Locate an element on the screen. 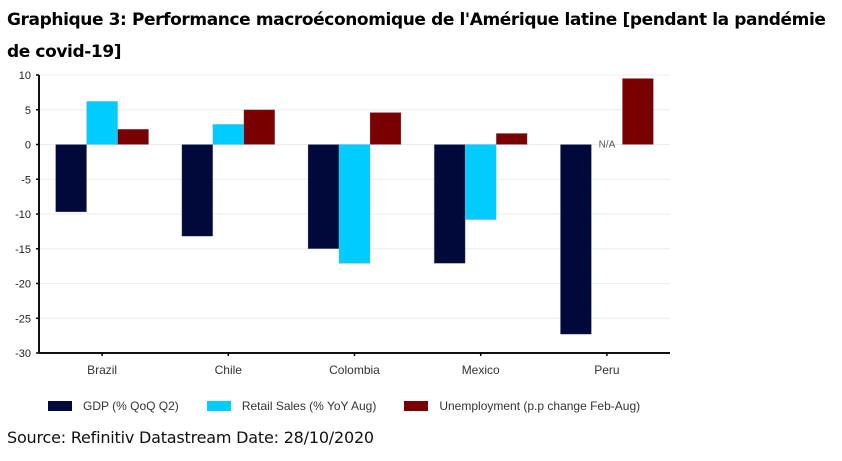 This screenshot has width=842, height=461. bar-retail-colombia is located at coordinates (354, 204).